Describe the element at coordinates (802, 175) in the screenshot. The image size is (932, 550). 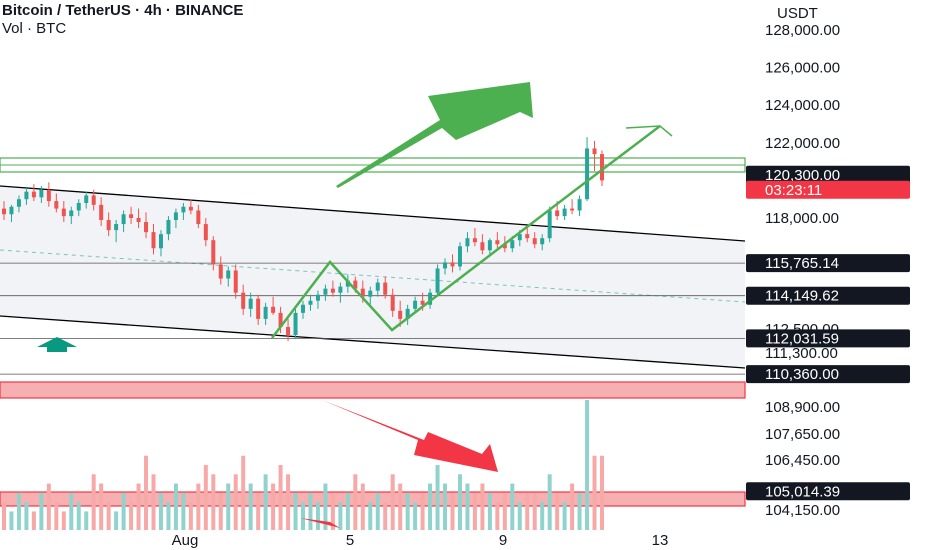
I see `price-tag-label: 120,300.00` at that location.